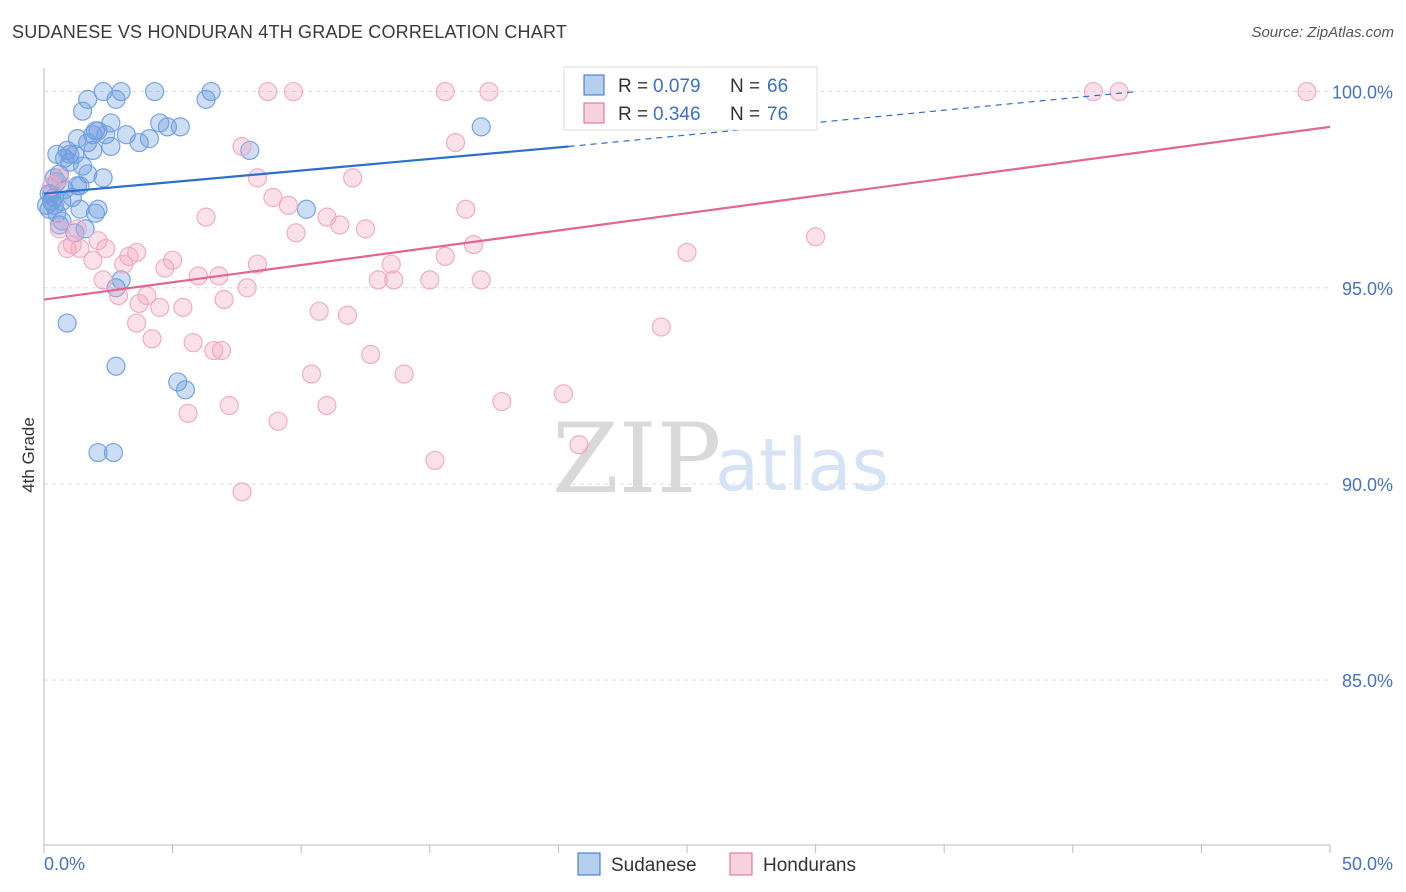 Image resolution: width=1406 pixels, height=892 pixels. What do you see at coordinates (677, 114) in the screenshot?
I see `legend-r-value: 0.346` at bounding box center [677, 114].